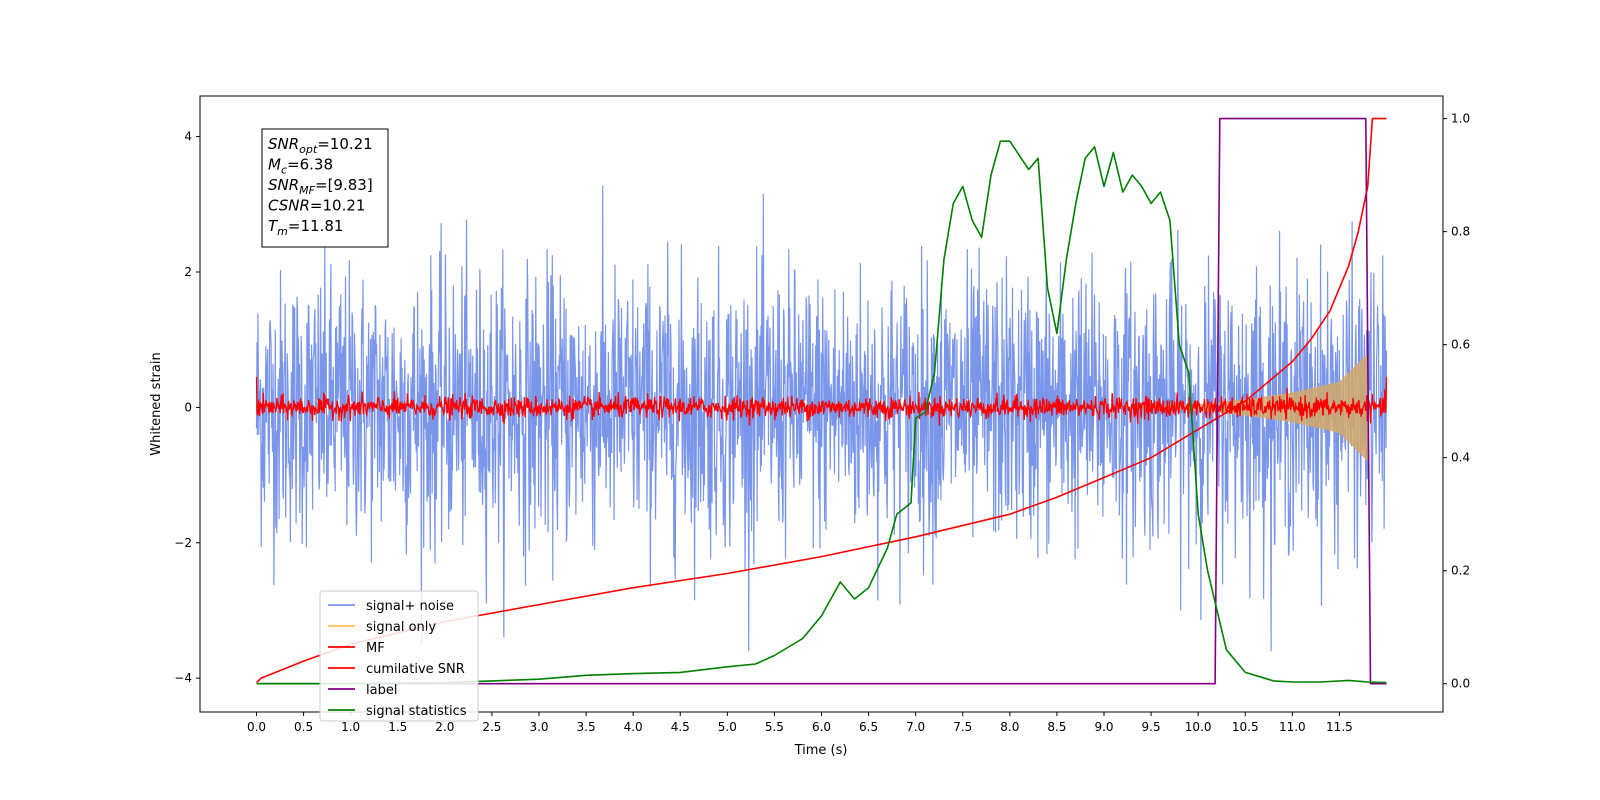 The width and height of the screenshot is (1600, 800). What do you see at coordinates (1460, 684) in the screenshot?
I see `y2-tick-label: 0.0` at bounding box center [1460, 684].